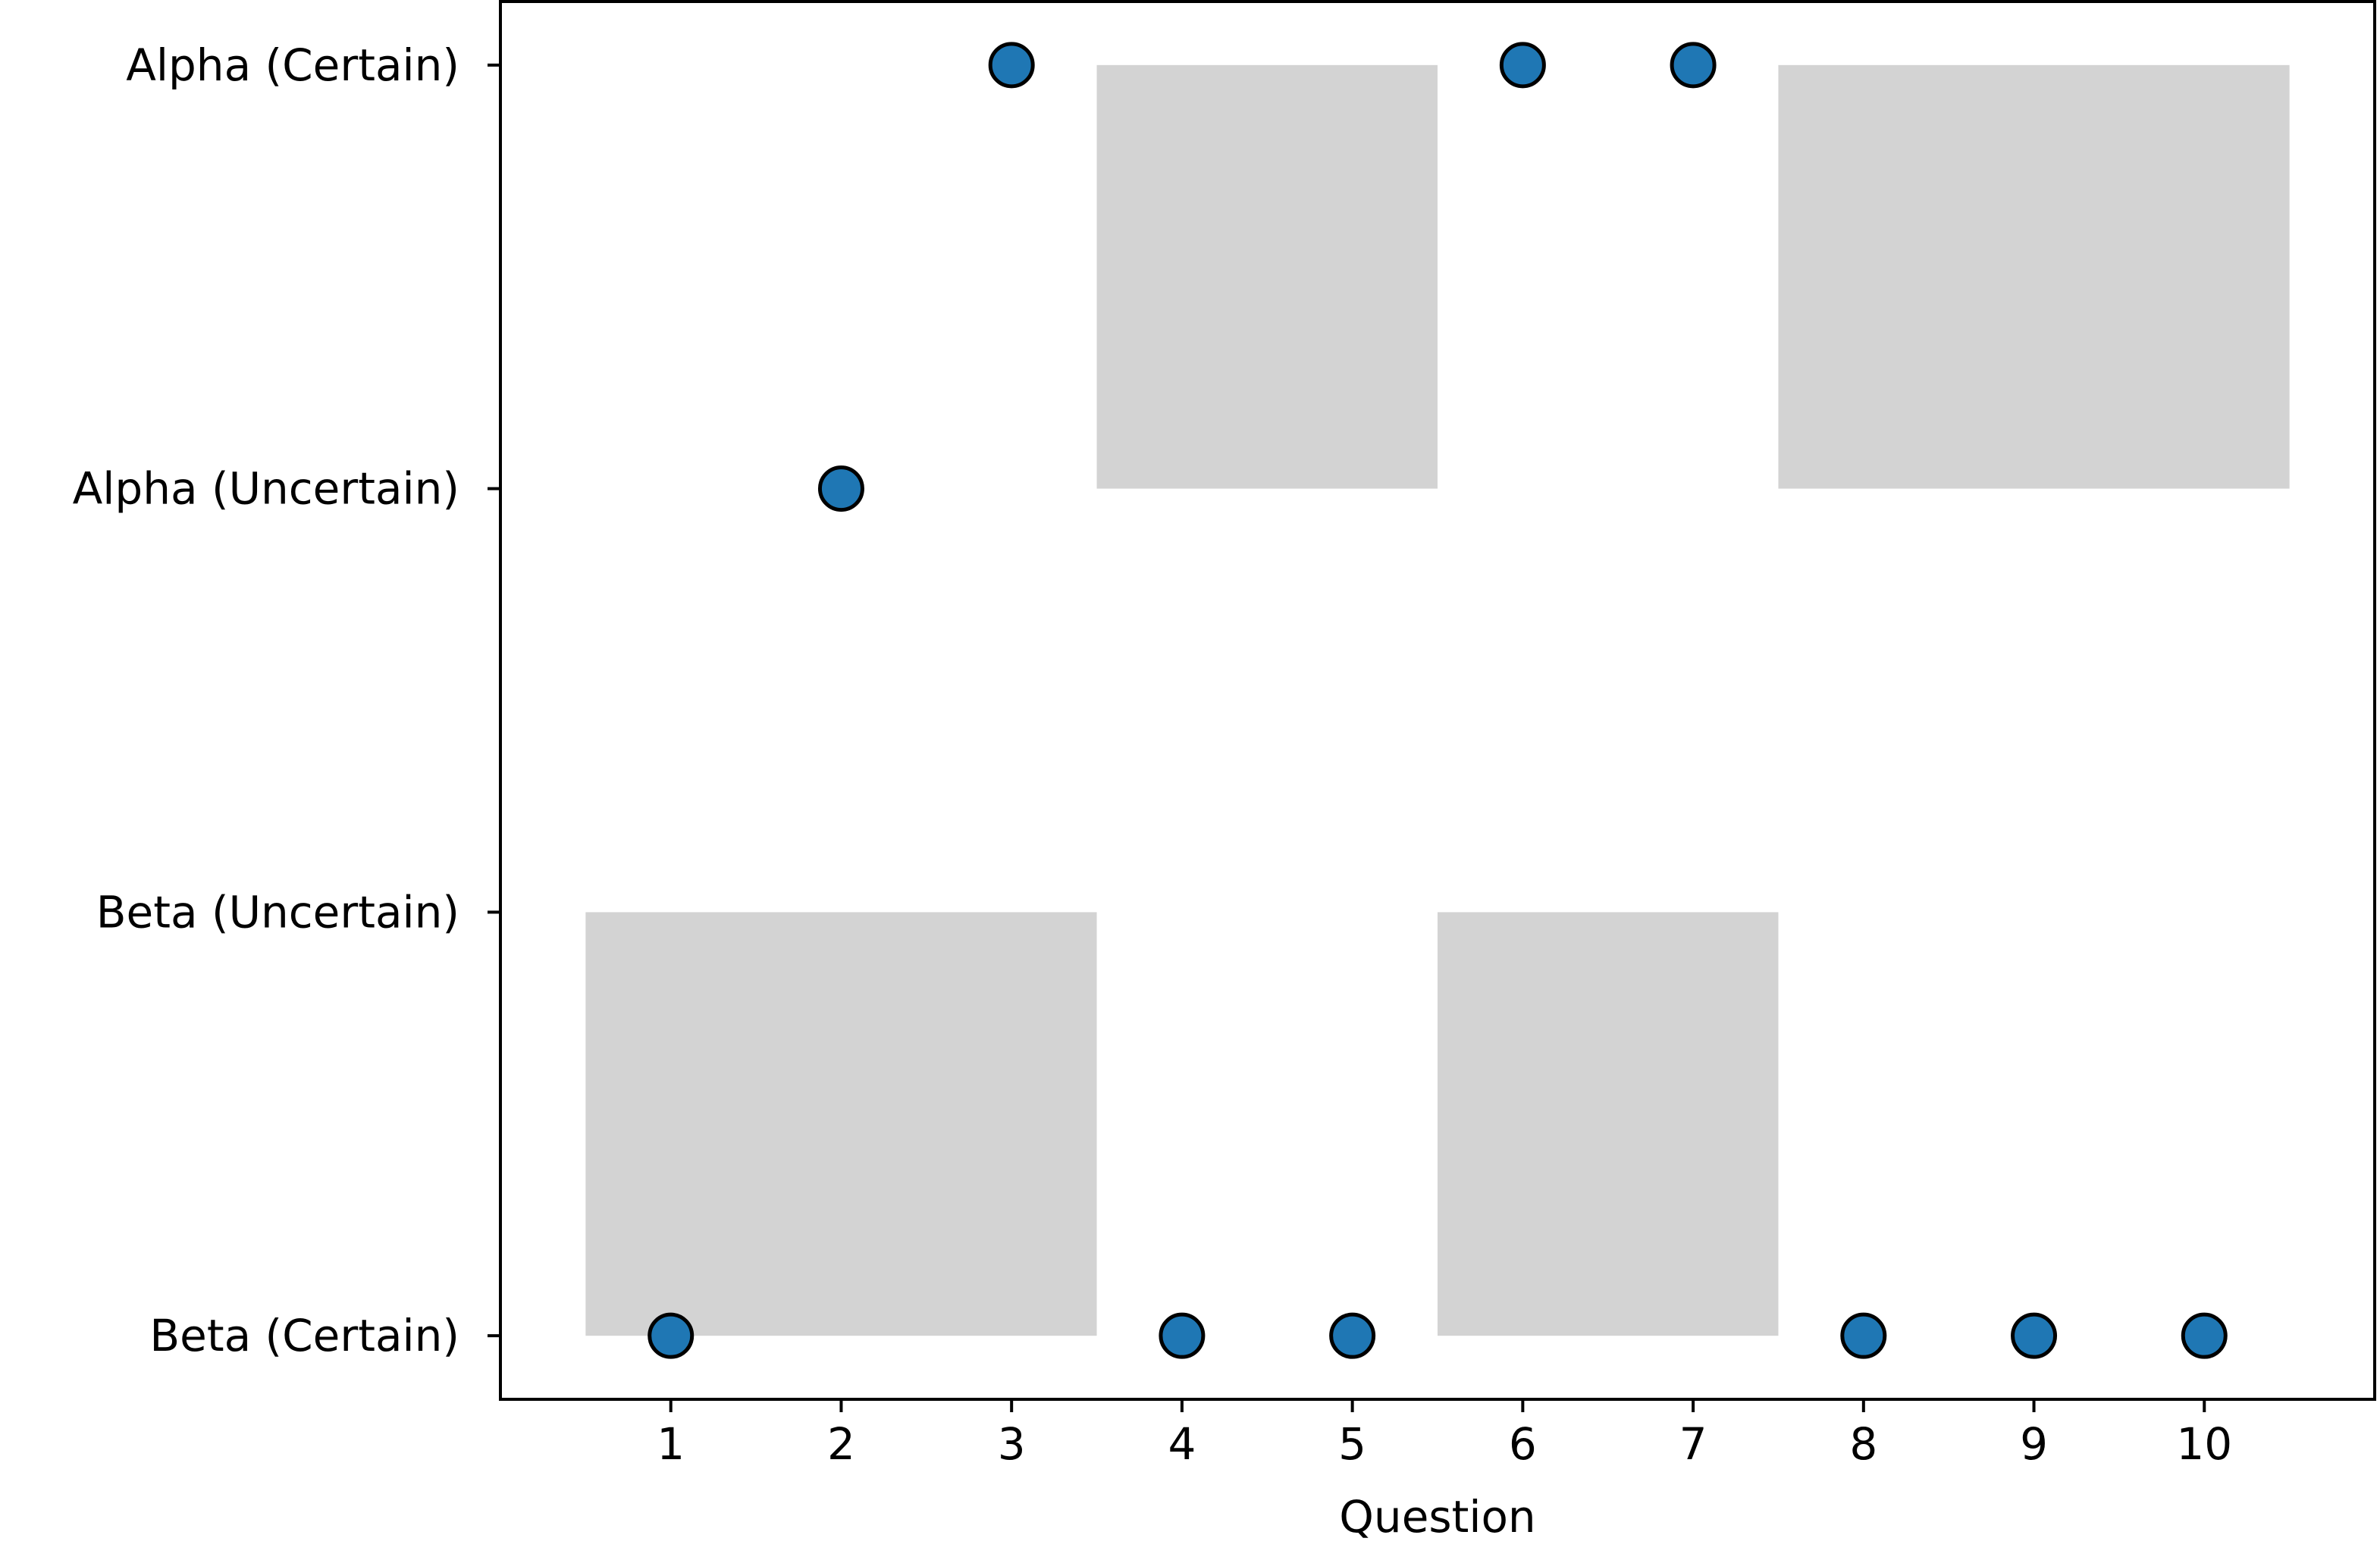 The image size is (2380, 1560). What do you see at coordinates (1182, 1335) in the screenshot?
I see `data-point-q4` at bounding box center [1182, 1335].